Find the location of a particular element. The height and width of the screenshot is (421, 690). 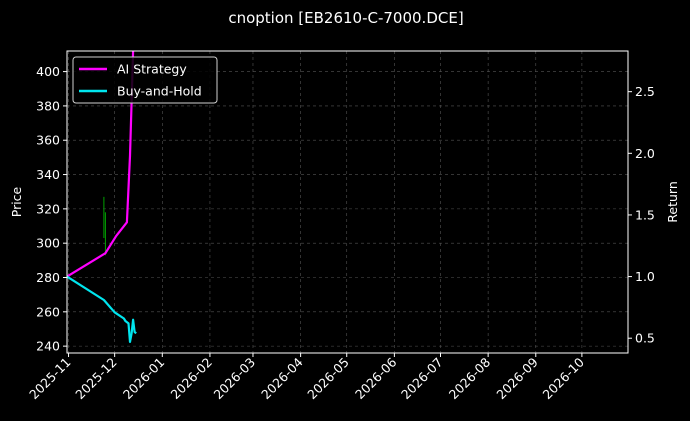

y-left-tick-label: 260 is located at coordinates (48, 311).